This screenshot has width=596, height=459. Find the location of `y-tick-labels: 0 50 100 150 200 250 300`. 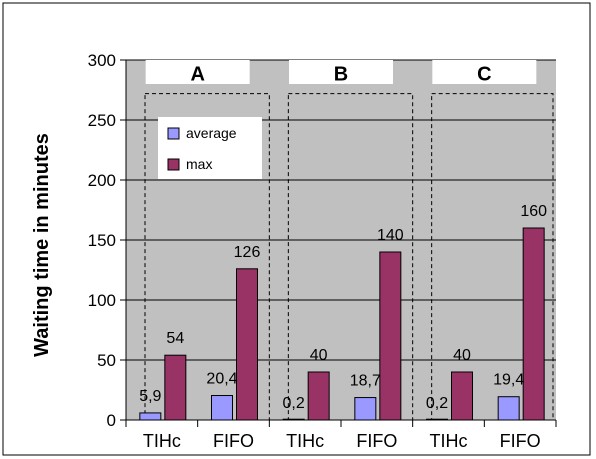

y-tick-labels: 0 50 100 150 200 250 300 is located at coordinates (102, 240).